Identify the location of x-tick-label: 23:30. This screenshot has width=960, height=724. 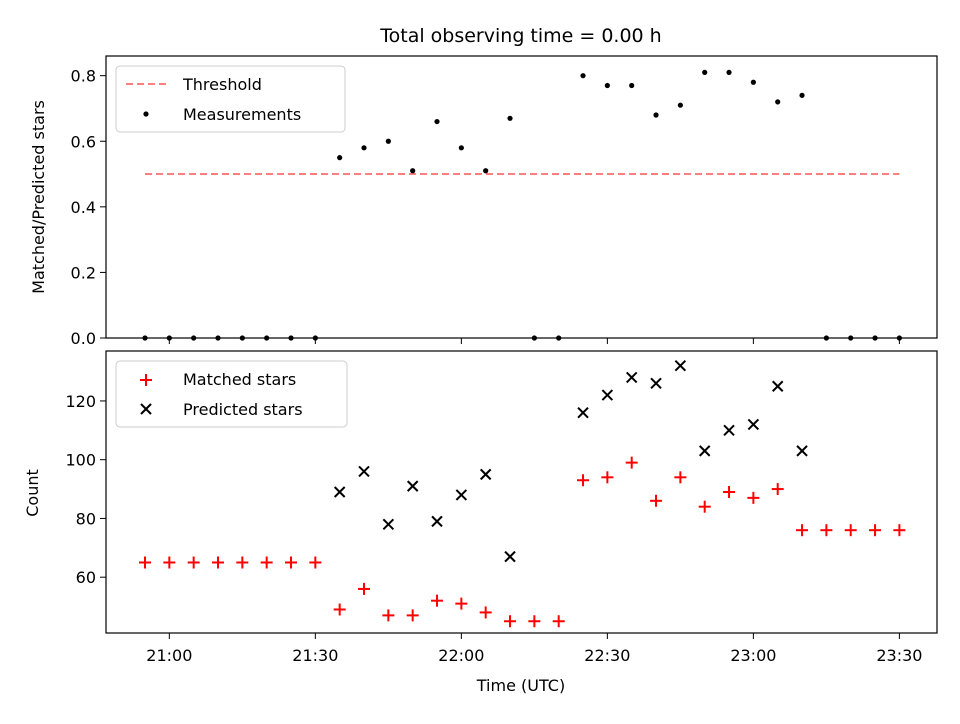
(899, 655).